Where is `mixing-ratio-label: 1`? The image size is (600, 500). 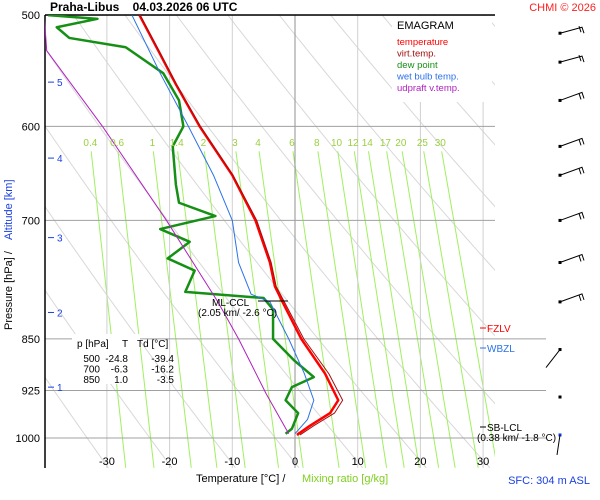
mixing-ratio-label: 1 is located at coordinates (153, 143).